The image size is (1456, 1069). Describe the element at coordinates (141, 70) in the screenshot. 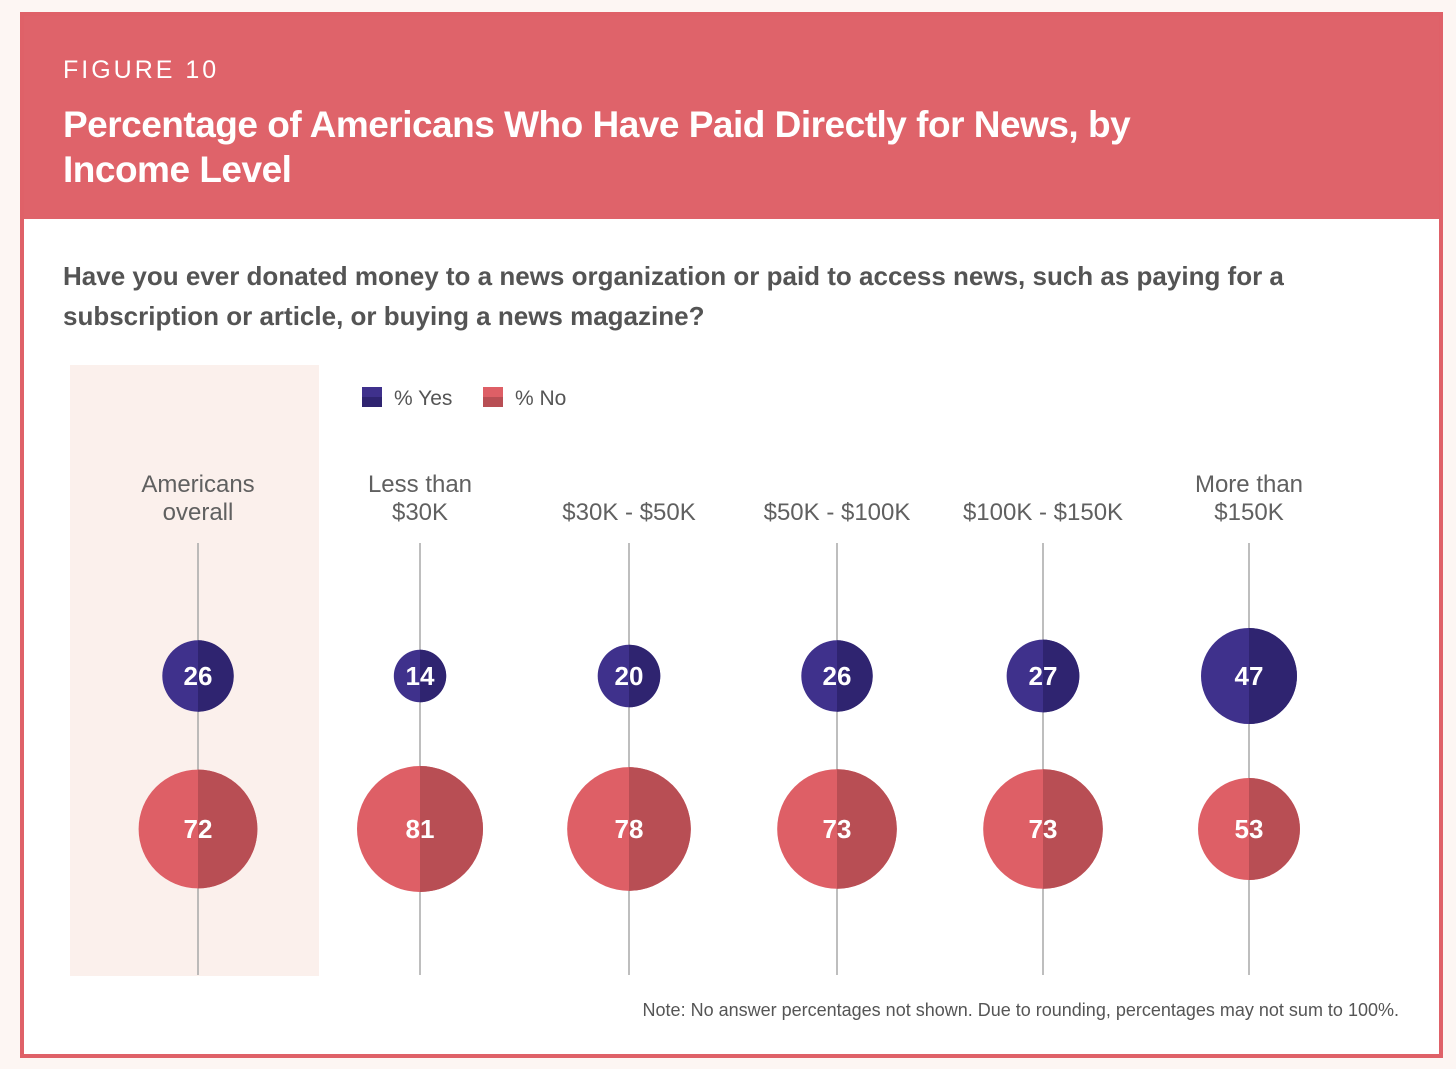

I see `figure-label: FIGURE 10` at that location.